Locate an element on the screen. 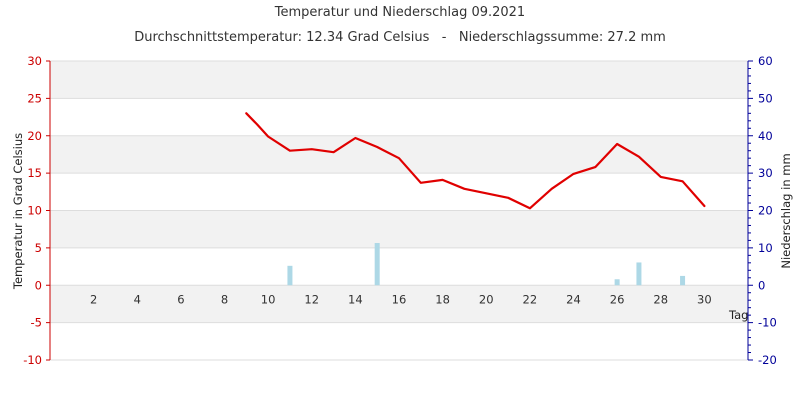 This screenshot has width=800, height=400. temperature-line is located at coordinates (475, 161).